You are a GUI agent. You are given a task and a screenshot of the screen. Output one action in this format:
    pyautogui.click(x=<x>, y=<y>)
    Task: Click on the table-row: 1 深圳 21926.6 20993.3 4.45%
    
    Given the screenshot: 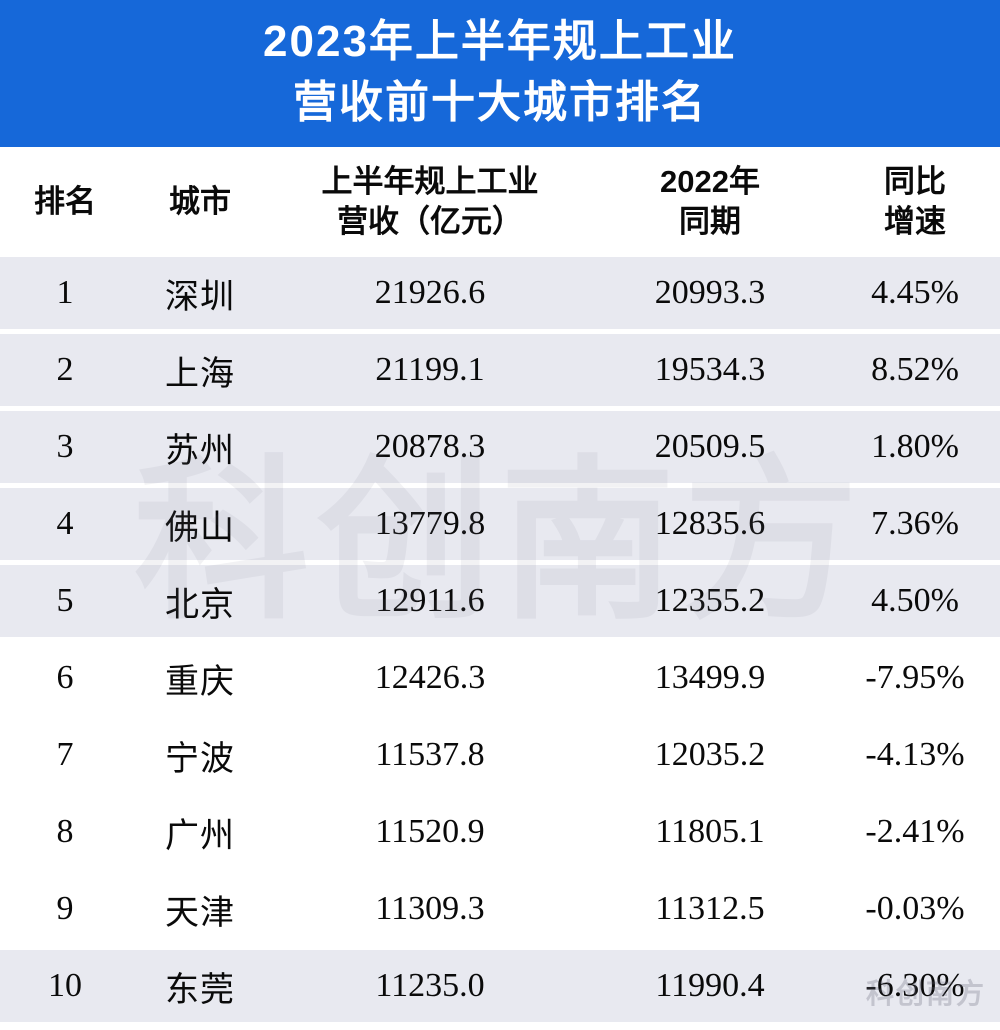 What is the action you would take?
    pyautogui.click(x=500, y=293)
    